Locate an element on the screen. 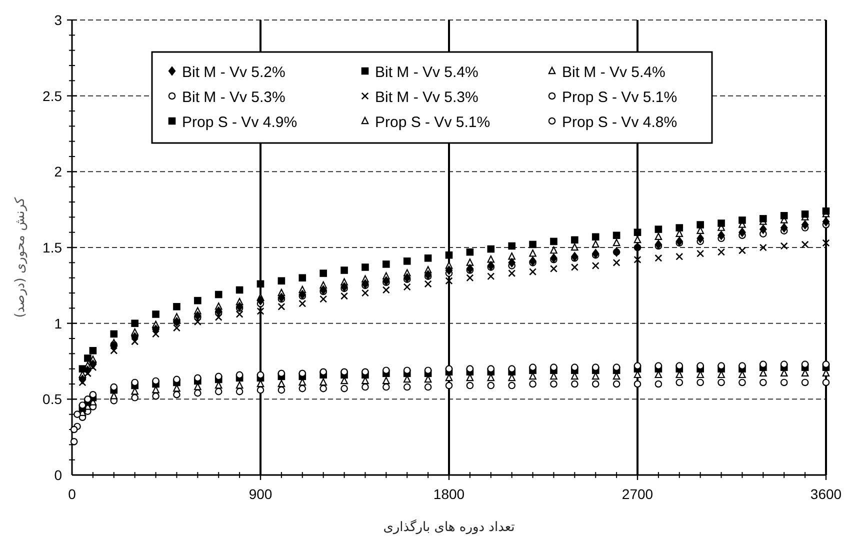 This screenshot has height=548, width=860. legend-label: Prop S - Vv 4.9% is located at coordinates (240, 122).